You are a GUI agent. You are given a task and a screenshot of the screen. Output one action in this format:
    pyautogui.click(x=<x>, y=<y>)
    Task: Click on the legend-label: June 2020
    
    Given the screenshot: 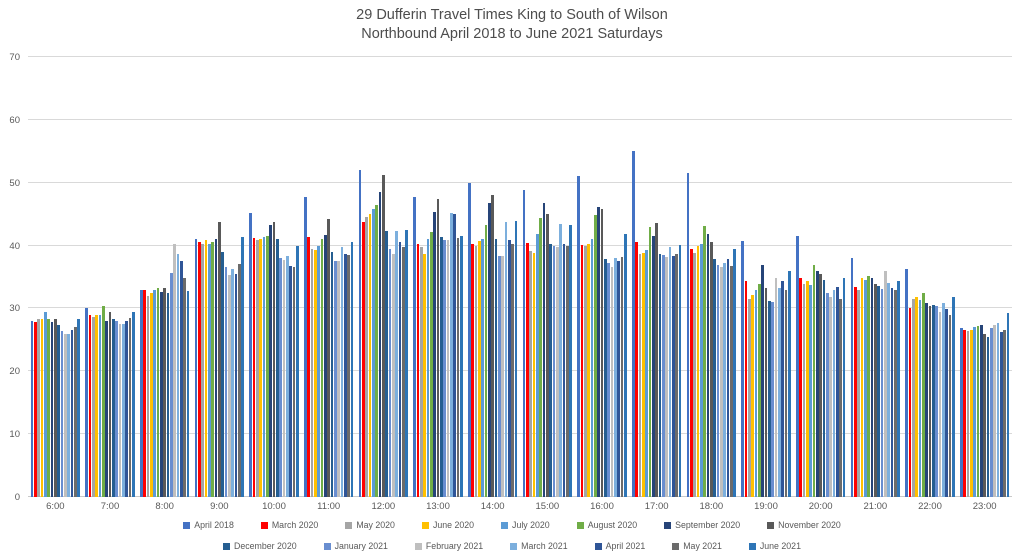 What is the action you would take?
    pyautogui.click(x=453, y=525)
    